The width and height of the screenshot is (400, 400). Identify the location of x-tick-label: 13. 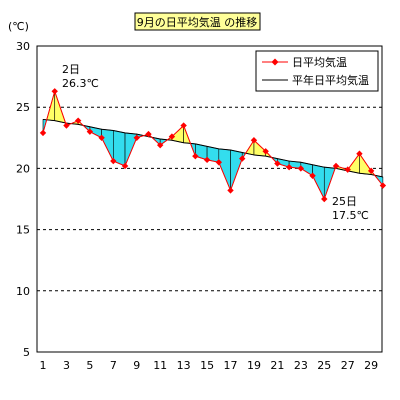
(184, 365).